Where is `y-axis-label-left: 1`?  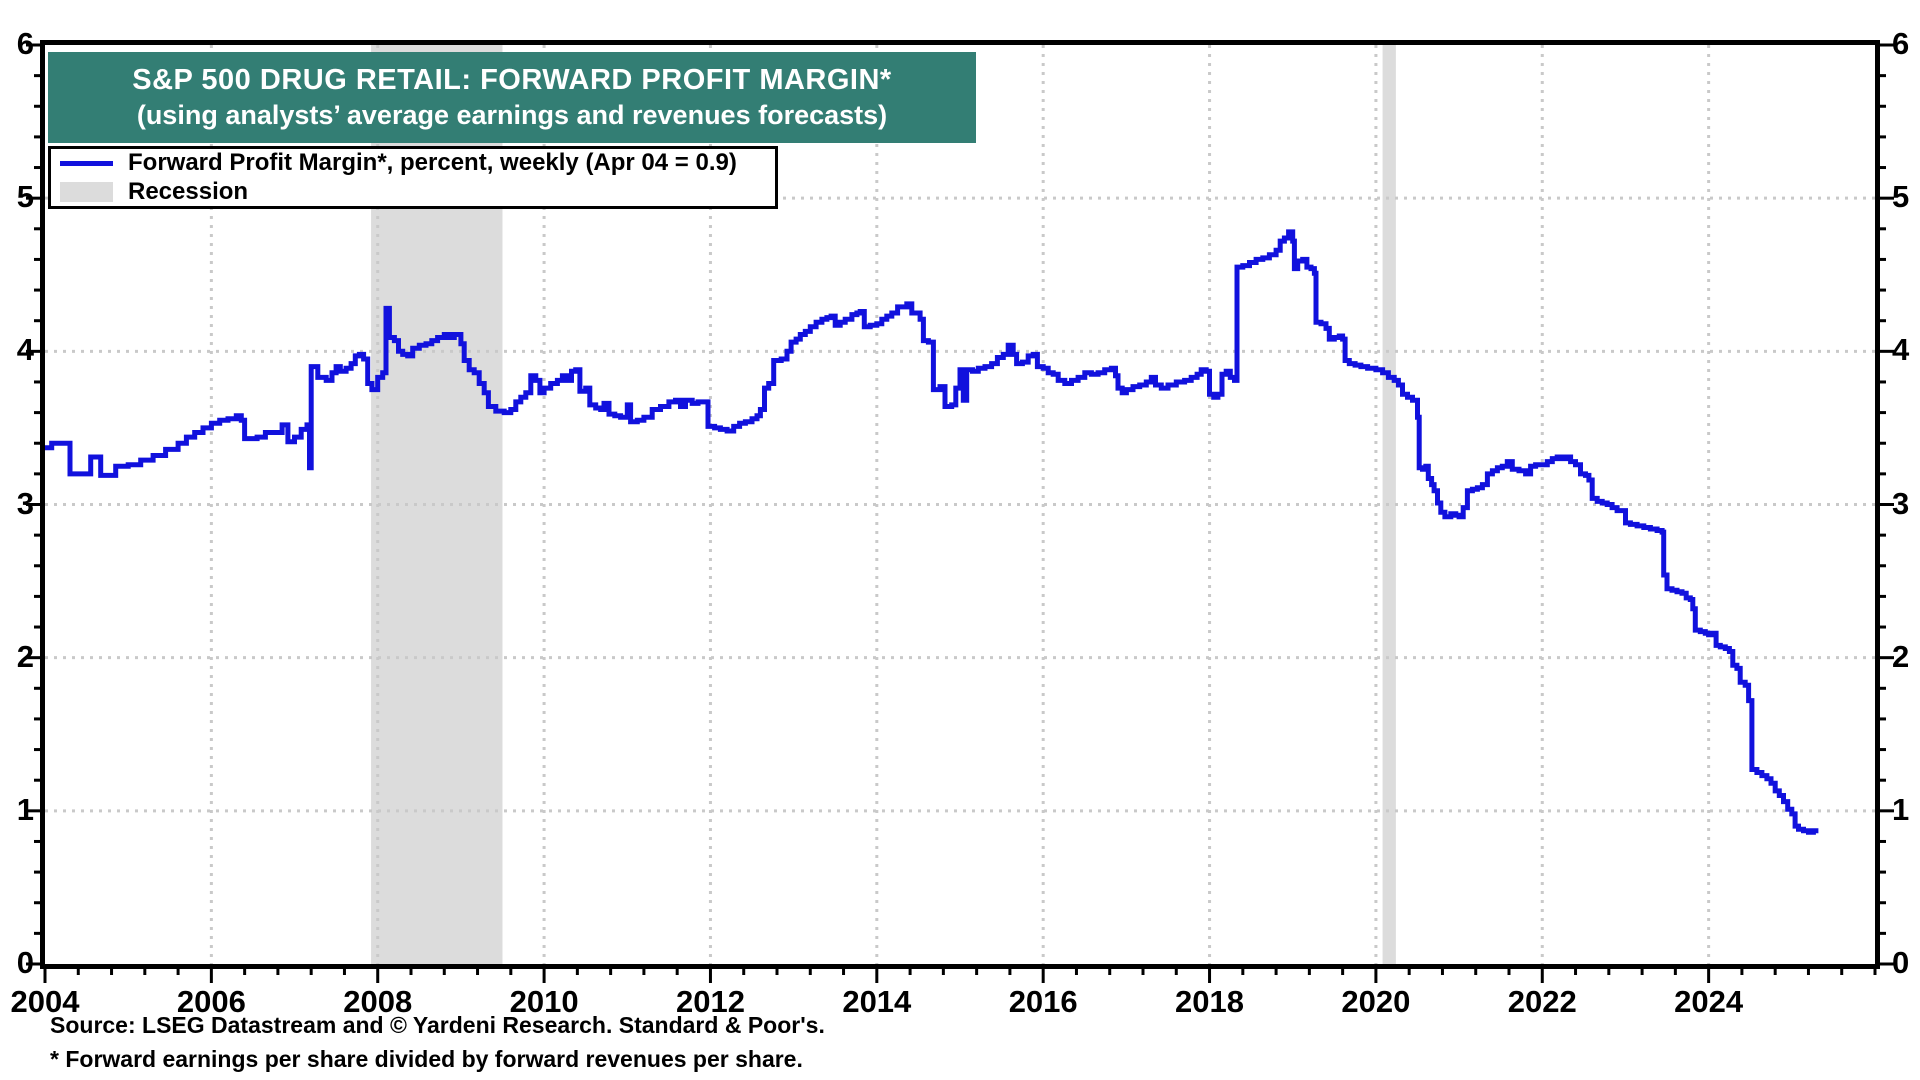 y-axis-label-left: 1 is located at coordinates (25, 809).